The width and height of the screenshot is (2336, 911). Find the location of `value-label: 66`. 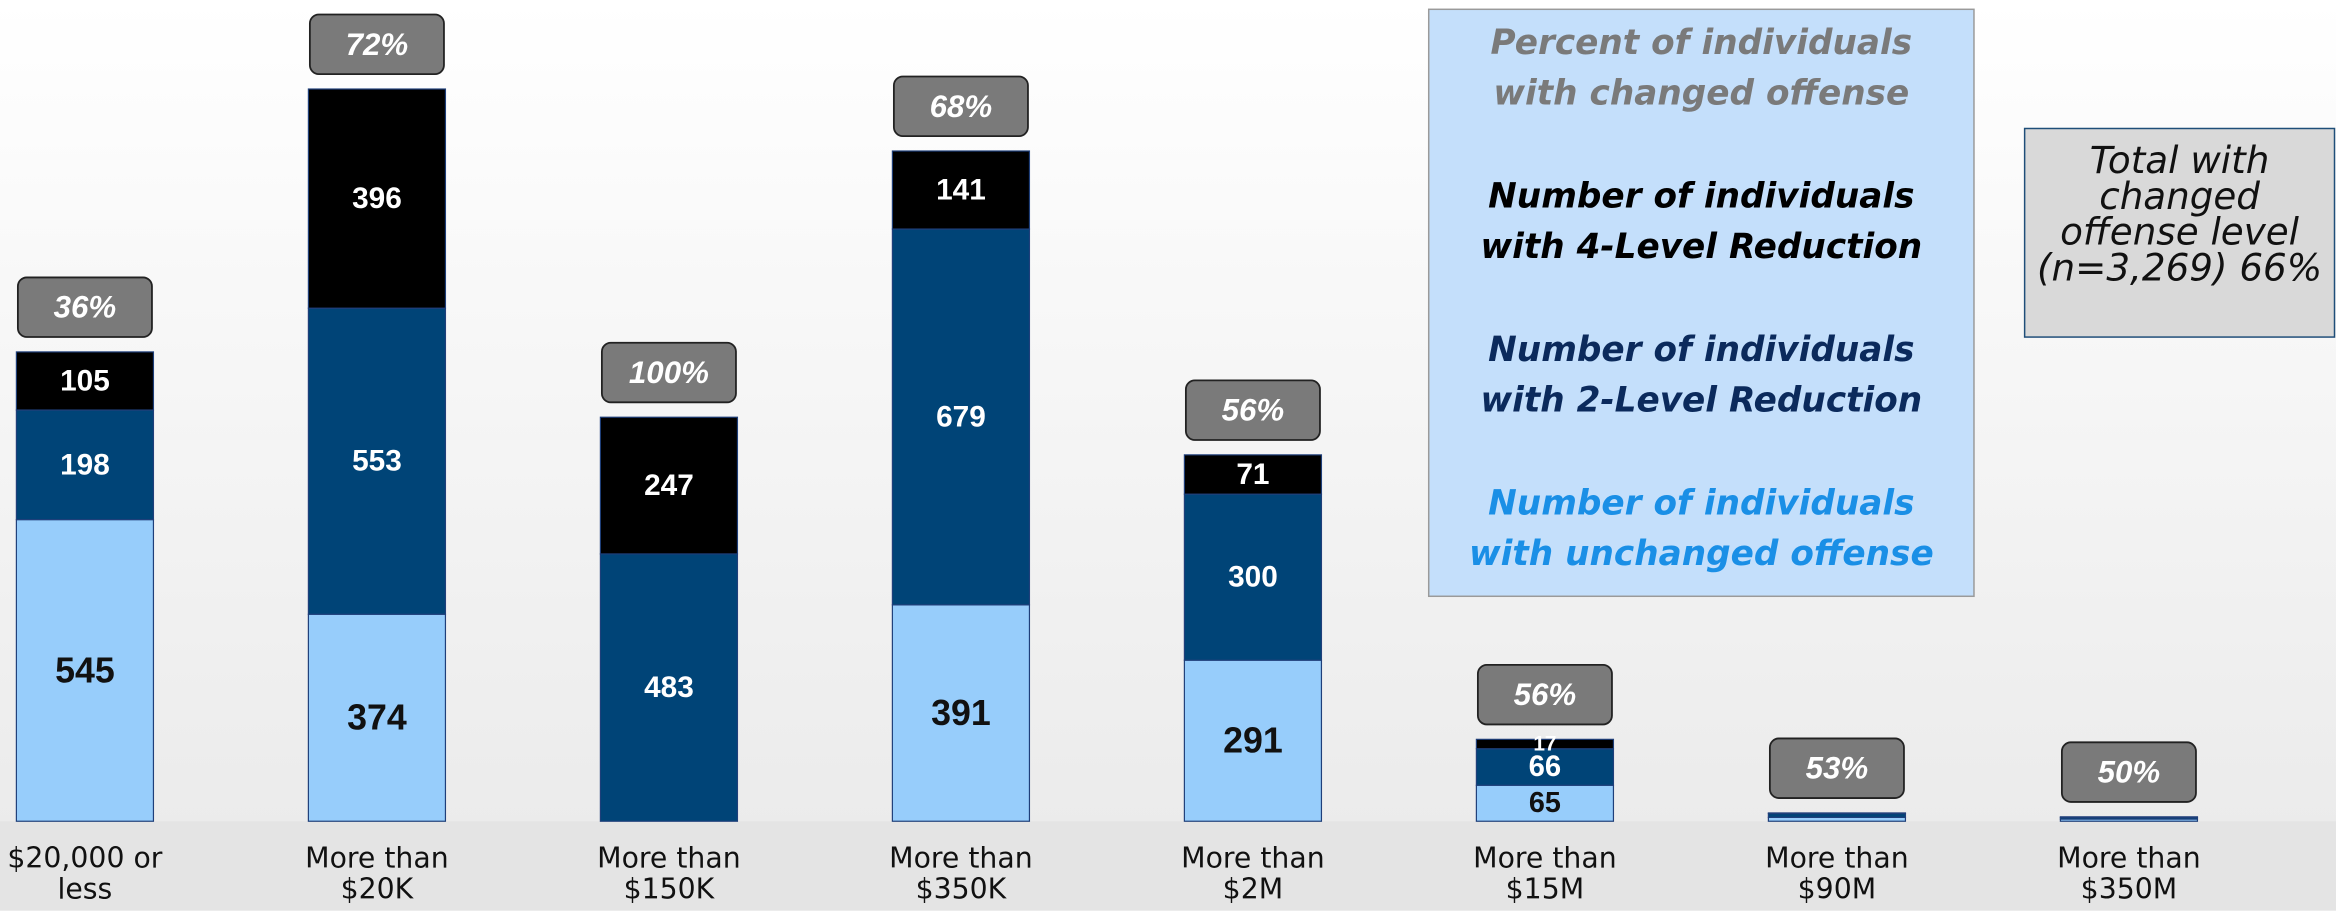

value-label: 66 is located at coordinates (1545, 767).